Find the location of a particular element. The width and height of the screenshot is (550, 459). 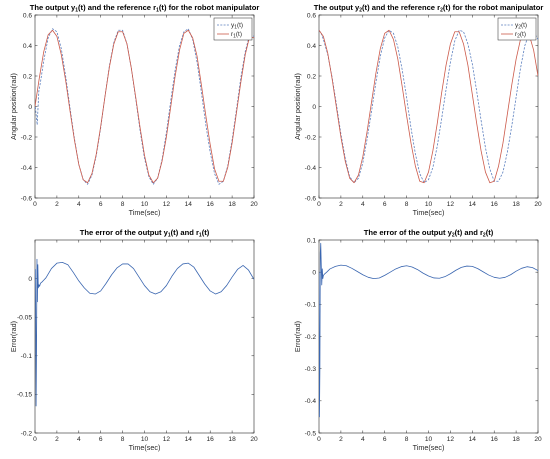

legend-entry: y2(t) is located at coordinates (521, 26).